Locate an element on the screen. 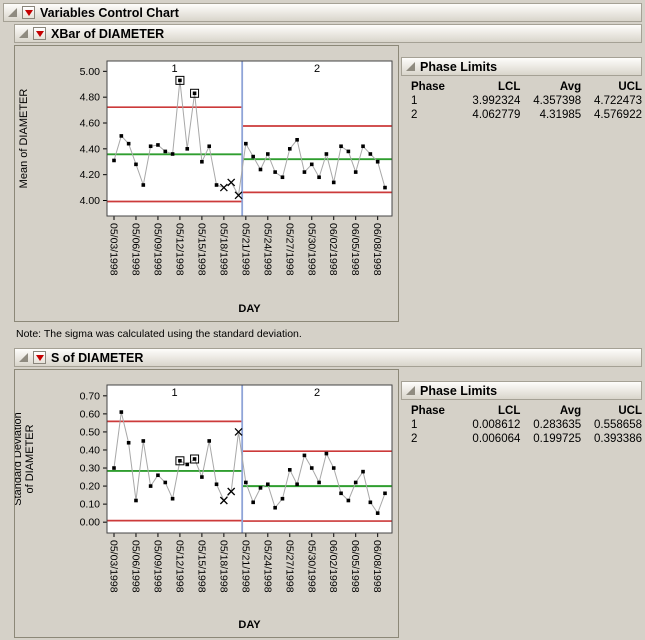 This screenshot has width=645, height=640. outline-node-xbar-of-diameter: XBar of DIAMETER is located at coordinates (328, 33).